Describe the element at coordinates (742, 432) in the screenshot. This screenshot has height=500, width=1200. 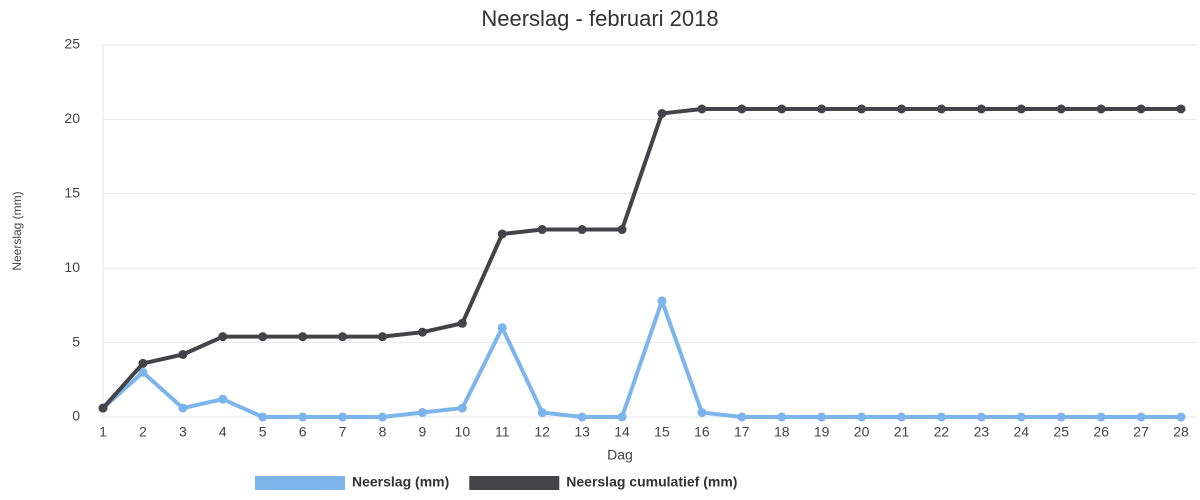
I see `x-tick-label: 17` at that location.